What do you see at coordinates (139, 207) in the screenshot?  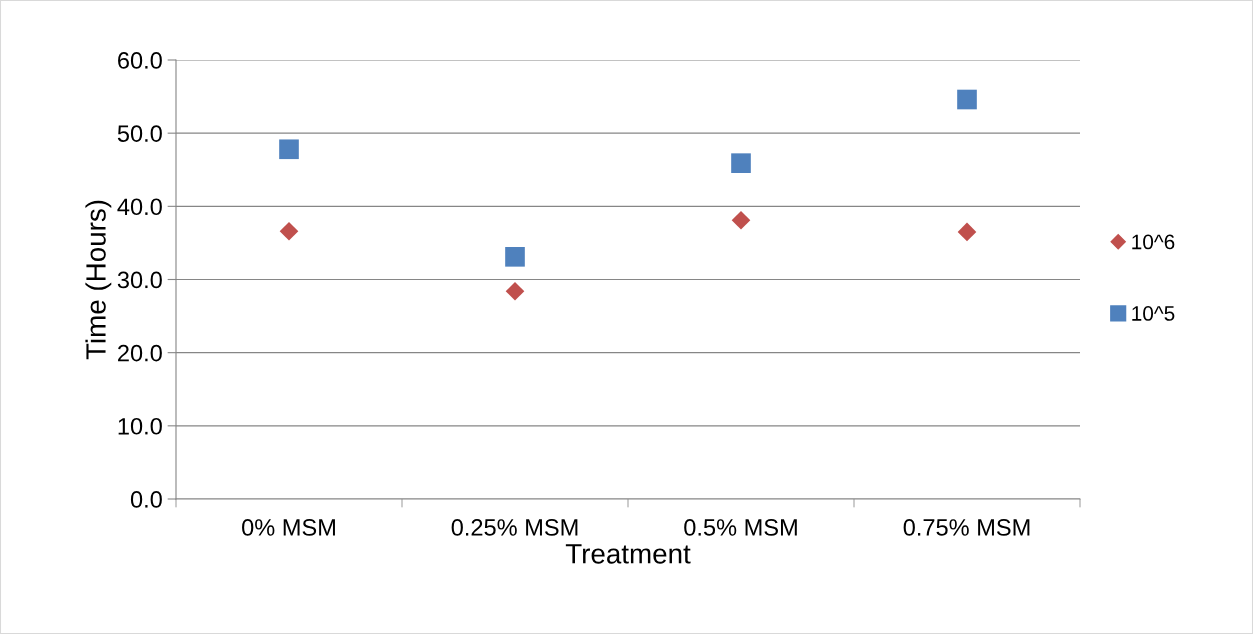 I see `y-tick-label: 40.0` at bounding box center [139, 207].